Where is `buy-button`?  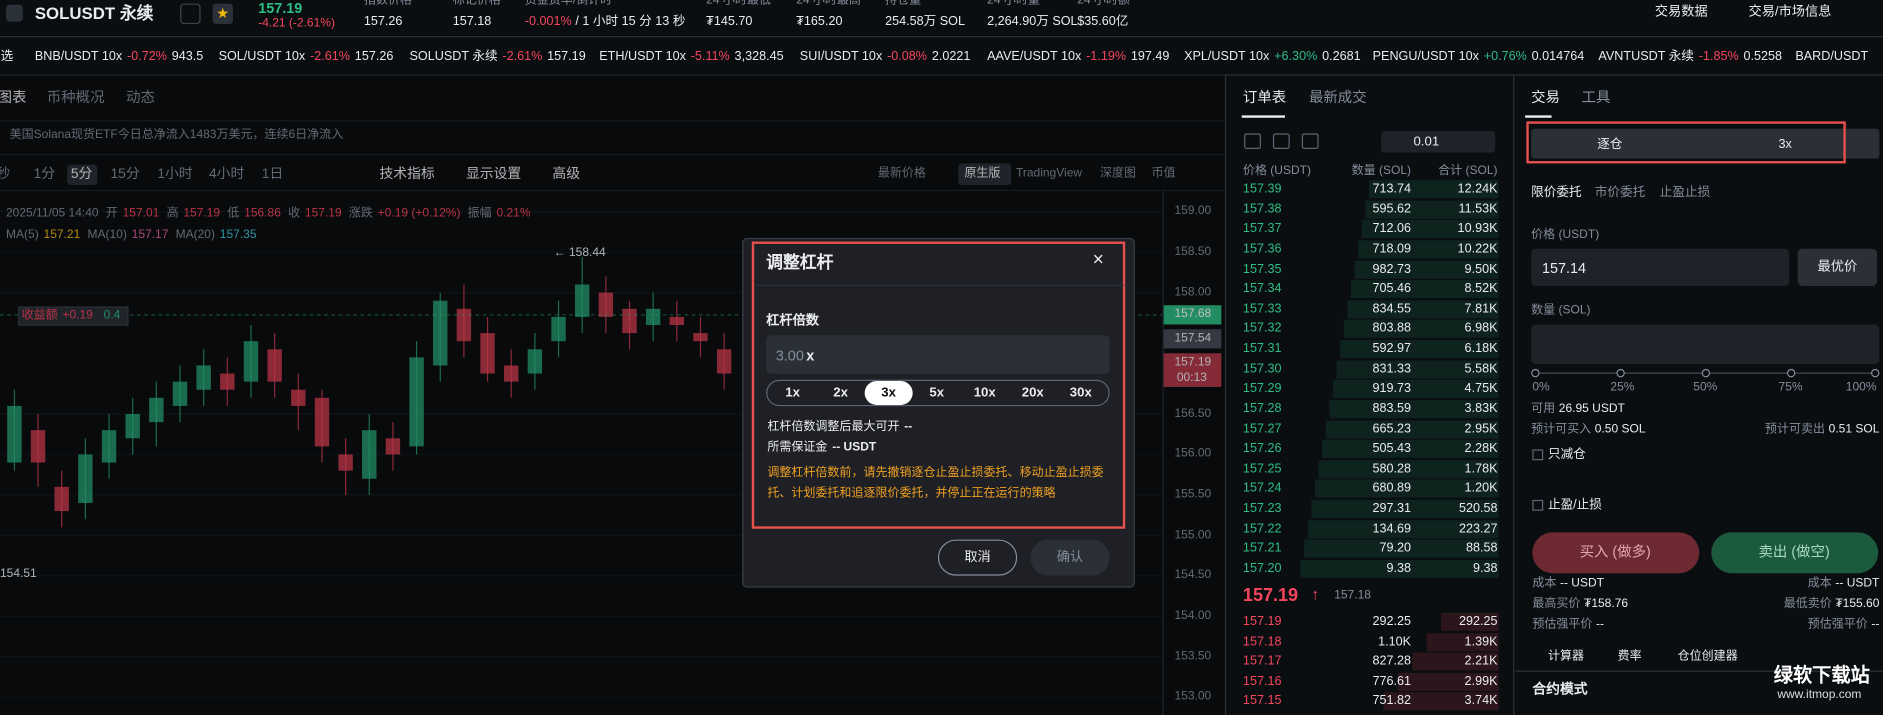
buy-button is located at coordinates (1616, 553).